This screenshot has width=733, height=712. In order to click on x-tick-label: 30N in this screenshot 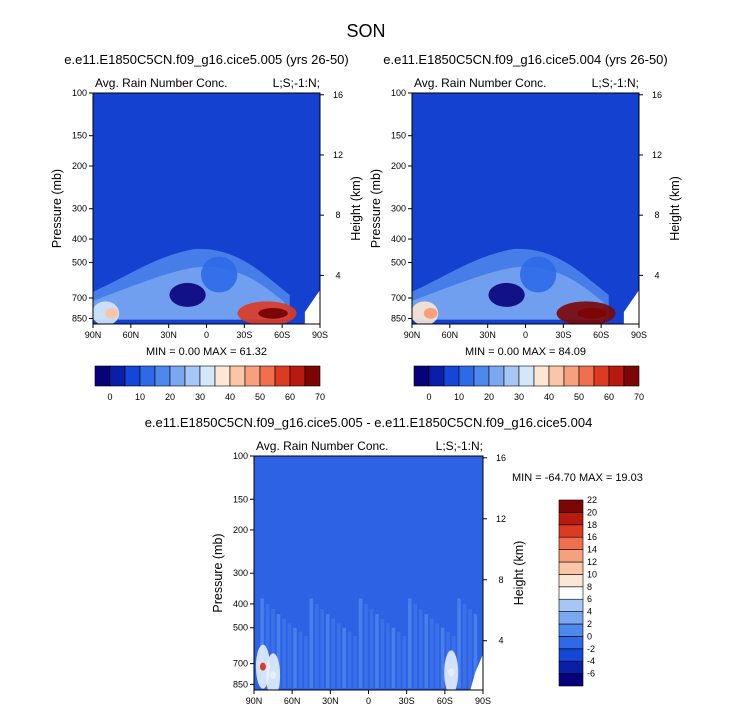, I will do `click(487, 335)`.